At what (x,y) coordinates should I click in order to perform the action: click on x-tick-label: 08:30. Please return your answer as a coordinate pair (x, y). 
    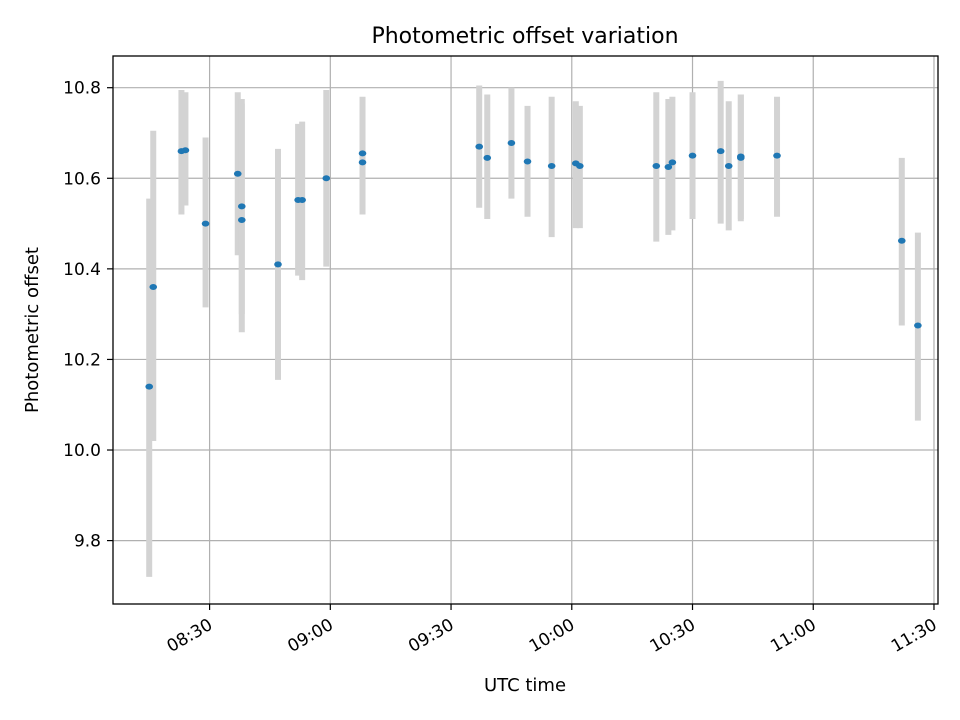
    Looking at the image, I should click on (190, 636).